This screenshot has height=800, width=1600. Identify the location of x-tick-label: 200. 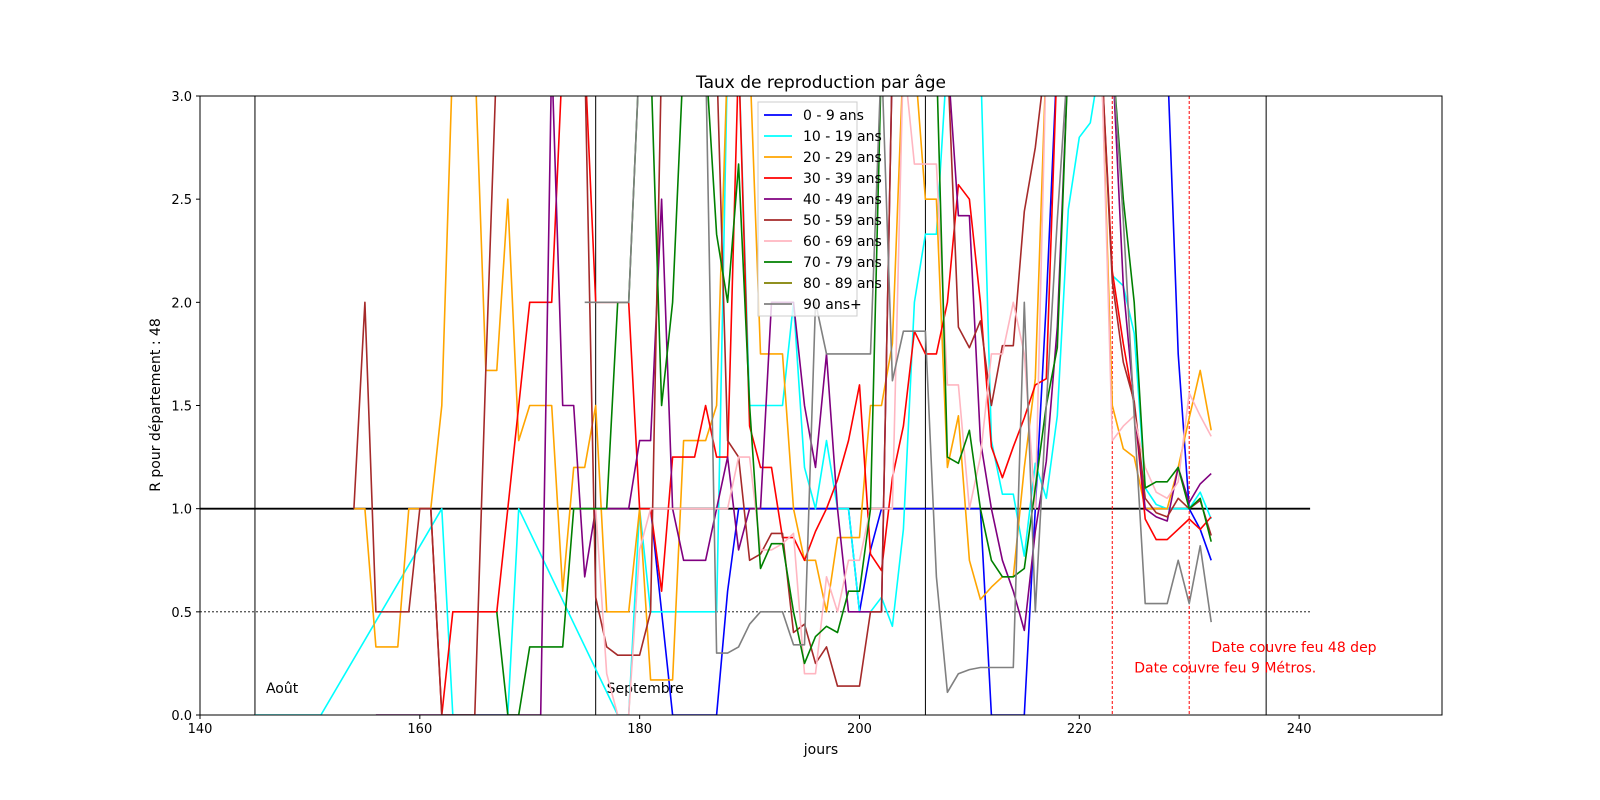
(859, 729).